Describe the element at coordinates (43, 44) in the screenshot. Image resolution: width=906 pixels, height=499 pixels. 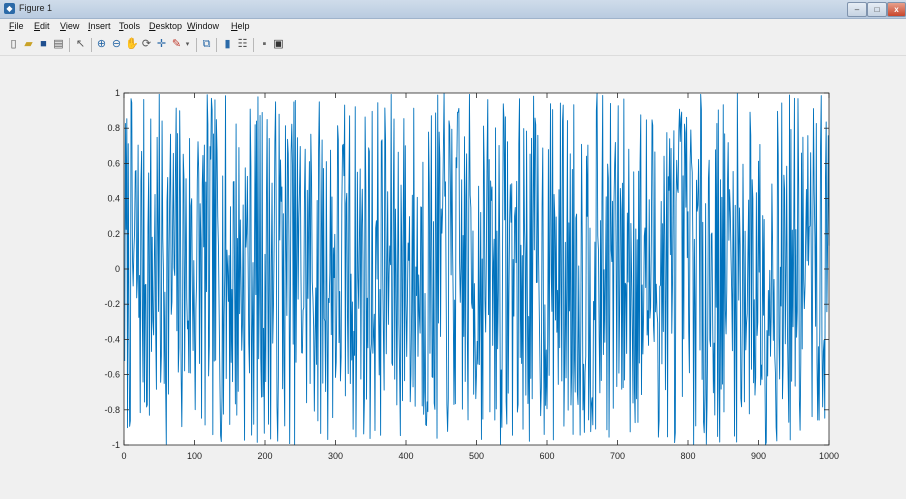
I see `save-icon: ■` at that location.